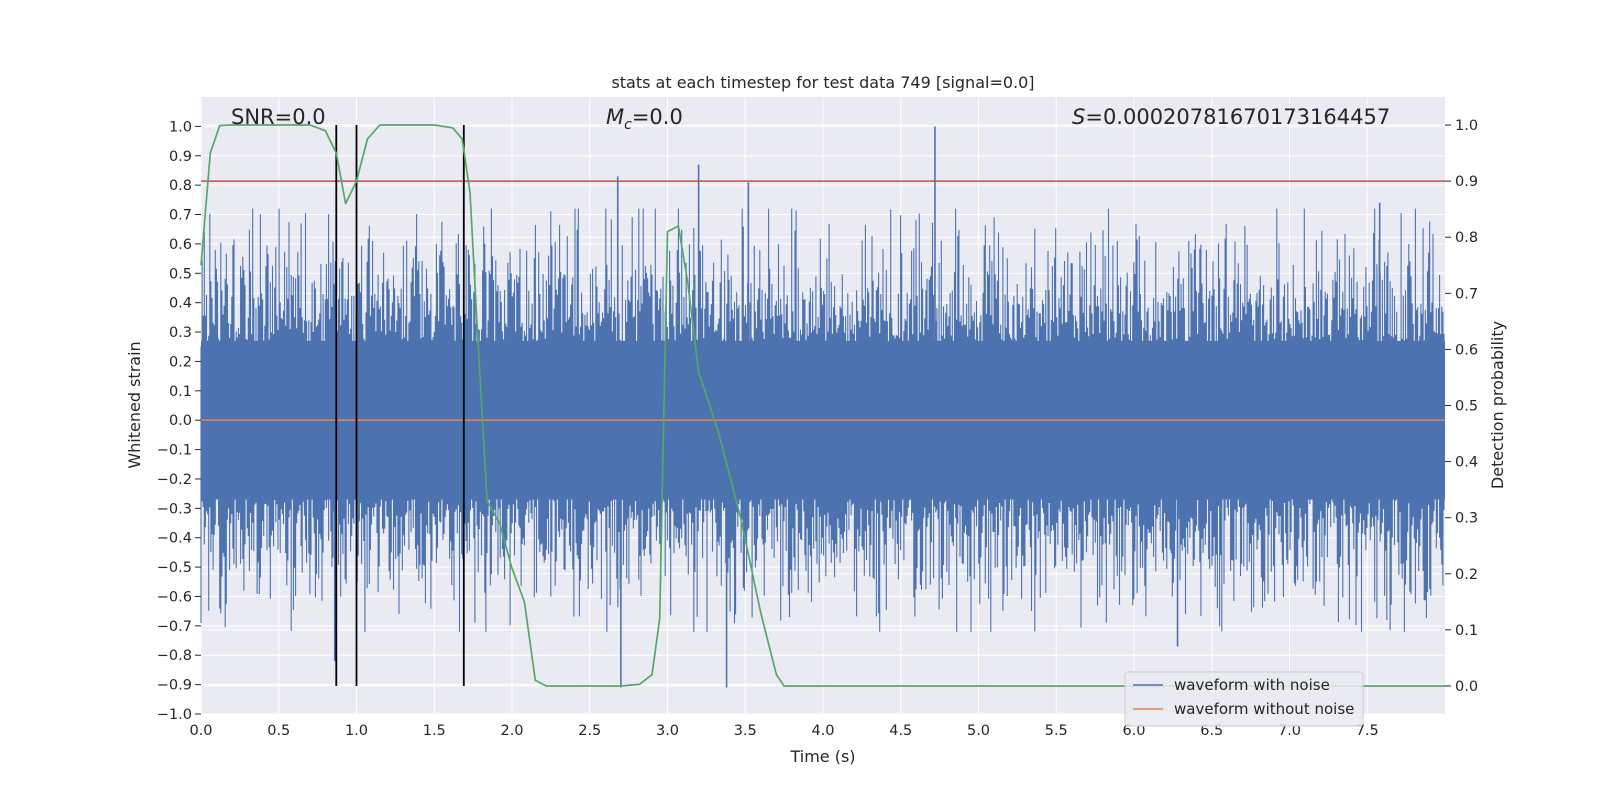  Describe the element at coordinates (978, 731) in the screenshot. I see `x-tick-label: 5.0` at that location.